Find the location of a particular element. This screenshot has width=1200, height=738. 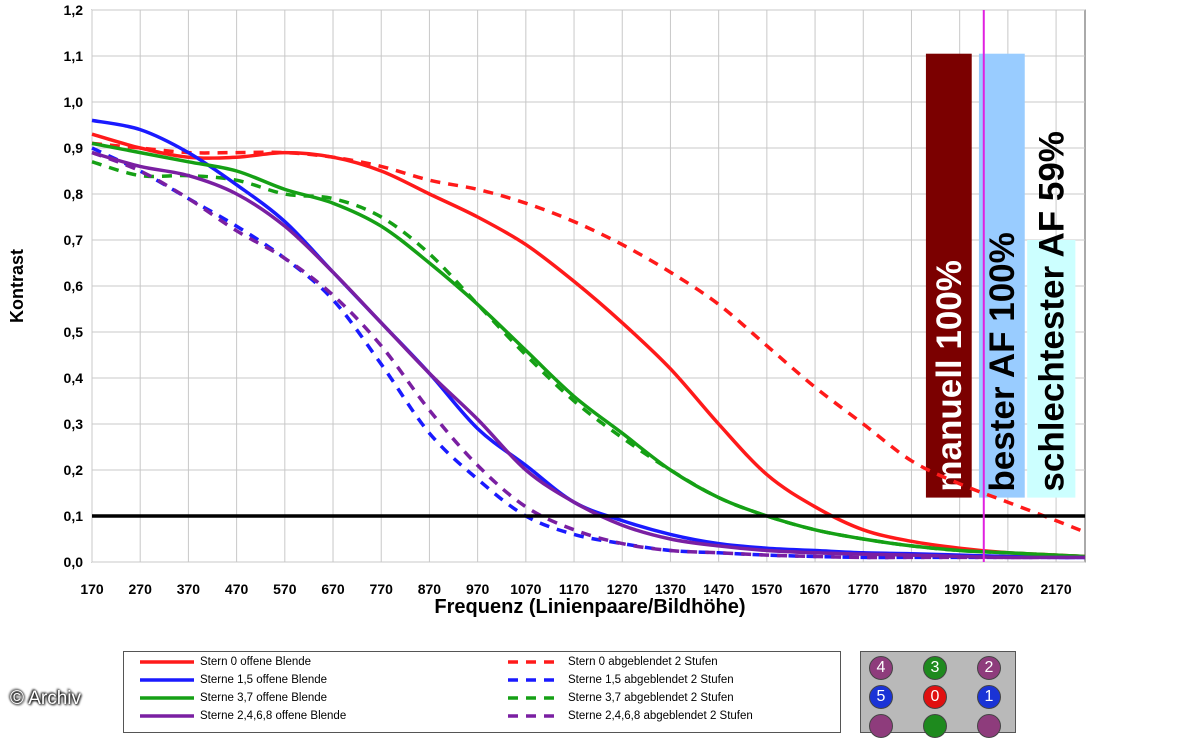

y-tick-labels: 0,0 0,1 0,2 0,3 0,4 0,5 0,6 0,7 0,8 0,9 1,0 1,1 1,2 is located at coordinates (74, 286).